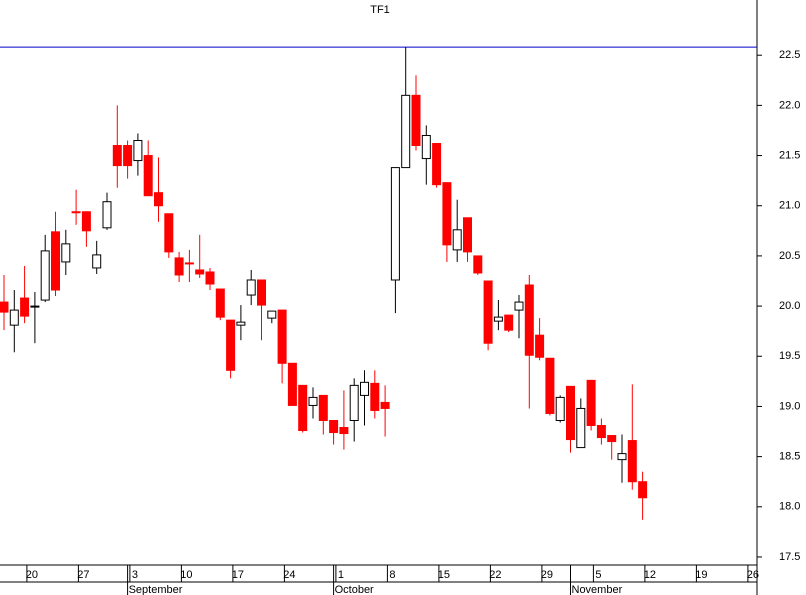  Describe the element at coordinates (341, 575) in the screenshot. I see `x-tick-label: 1` at that location.